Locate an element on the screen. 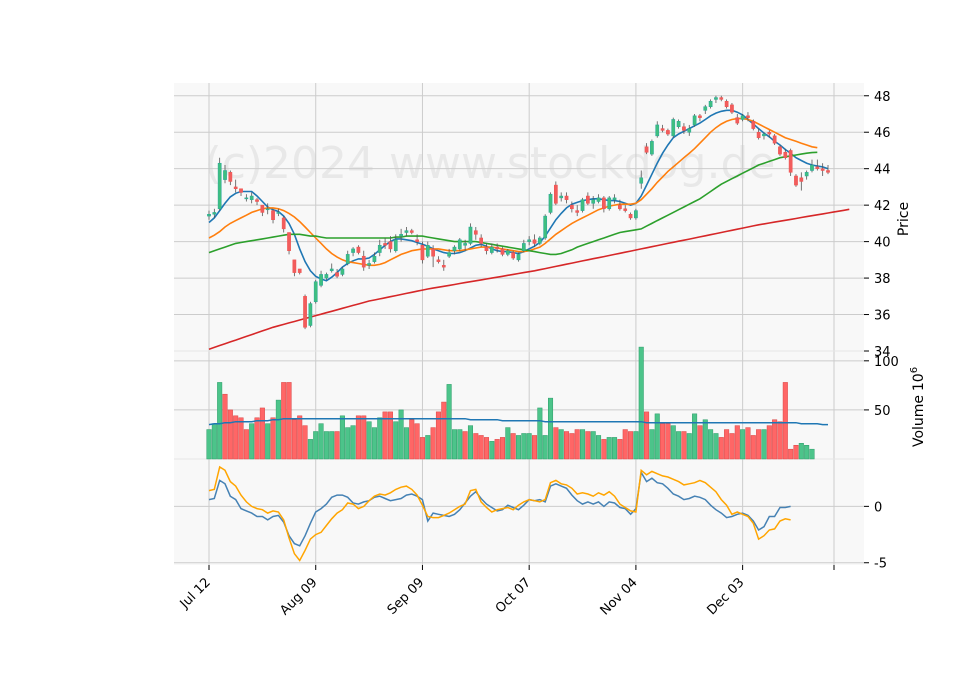  volume-axis-label: Volume 106 is located at coordinates (918, 407).